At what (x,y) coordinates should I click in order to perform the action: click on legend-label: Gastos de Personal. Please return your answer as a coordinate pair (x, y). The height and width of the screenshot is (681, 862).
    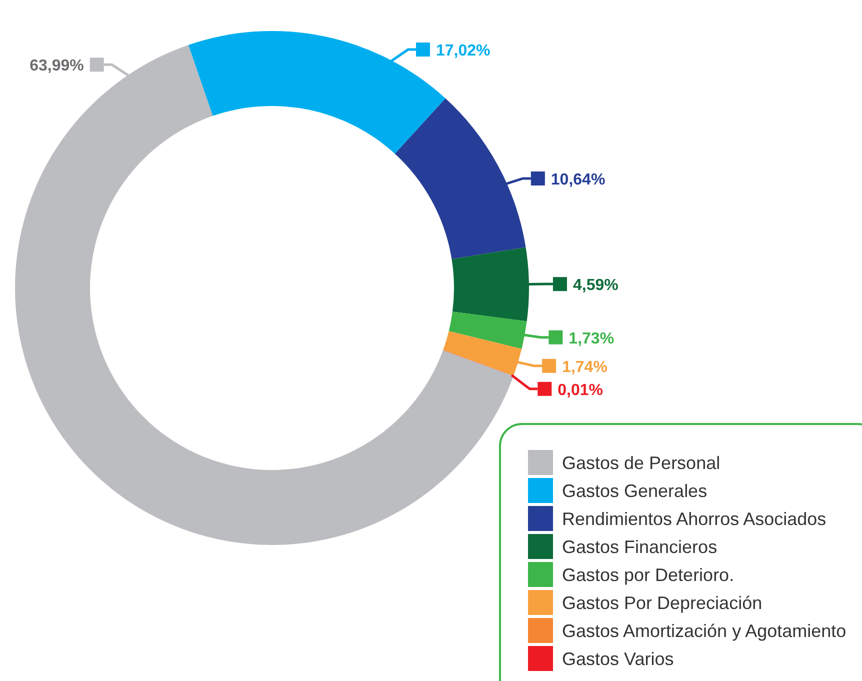
    Looking at the image, I should click on (641, 463).